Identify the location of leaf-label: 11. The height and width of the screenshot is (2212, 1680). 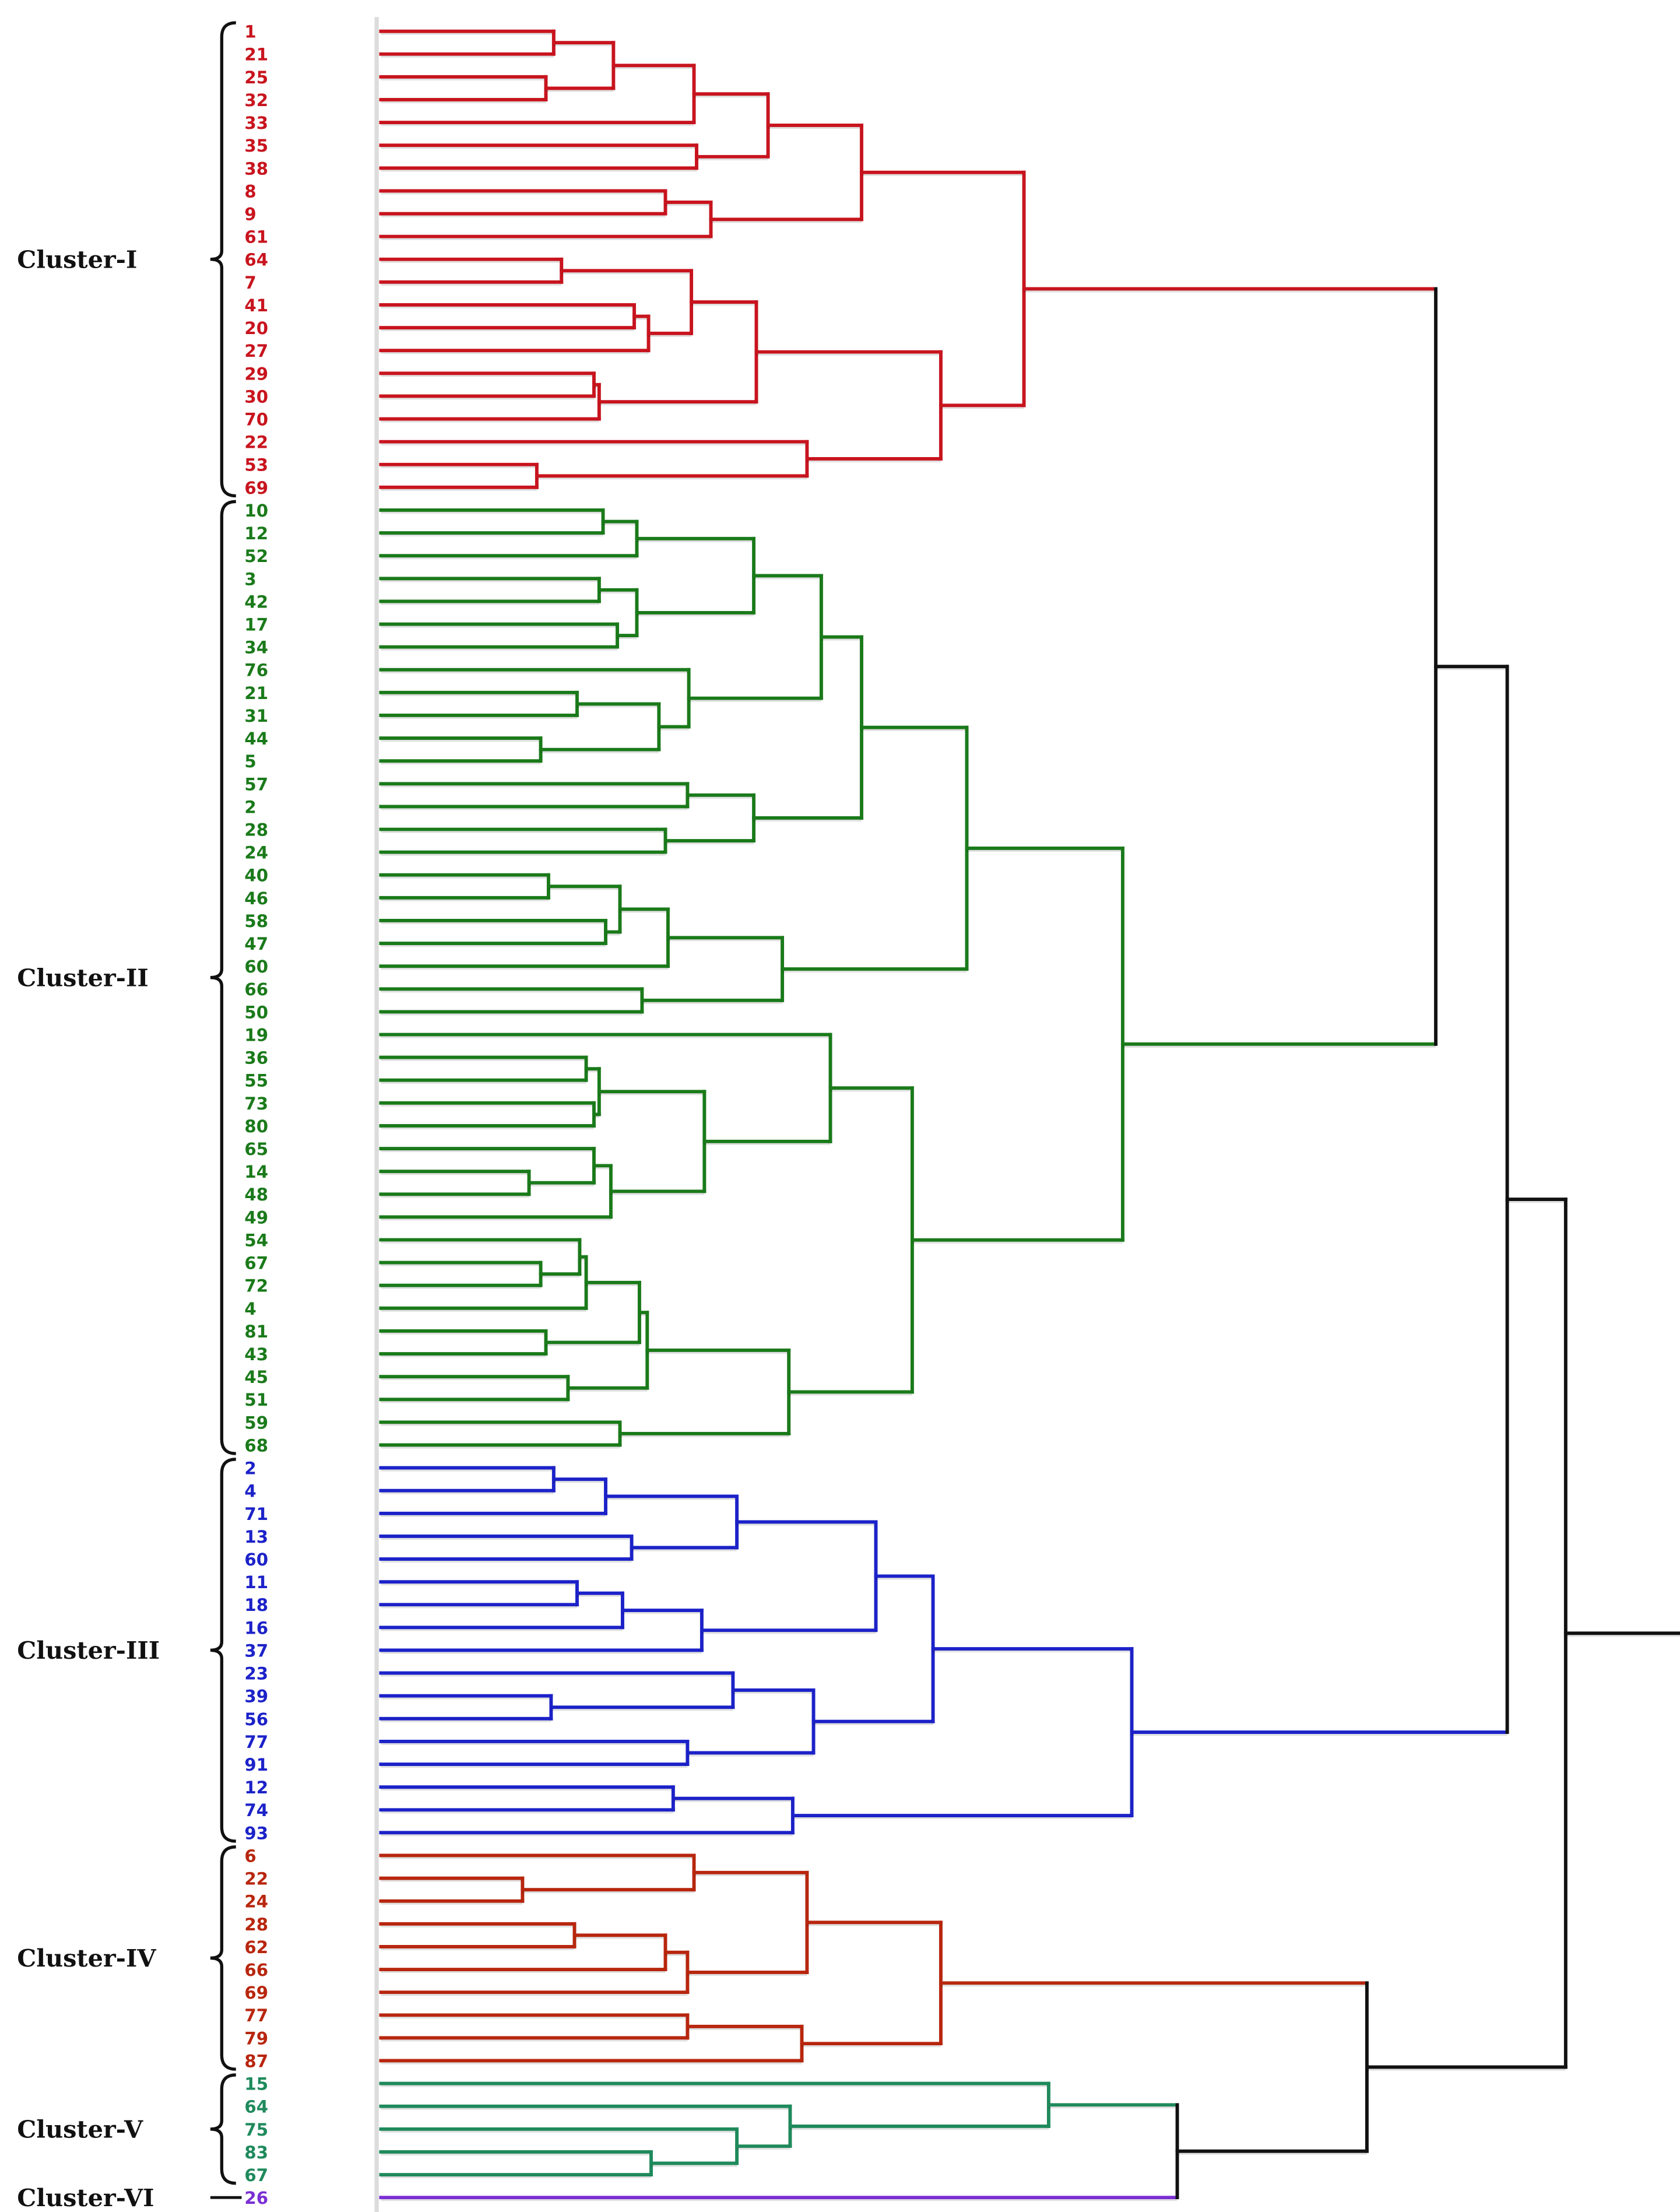
(256, 1582).